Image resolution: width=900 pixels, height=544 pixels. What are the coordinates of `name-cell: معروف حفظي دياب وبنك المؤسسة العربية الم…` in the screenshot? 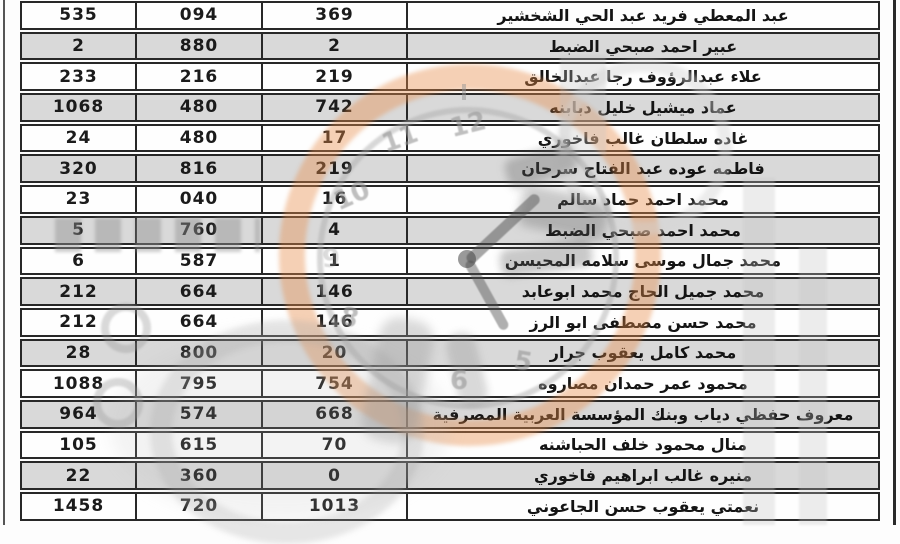 It's located at (643, 414).